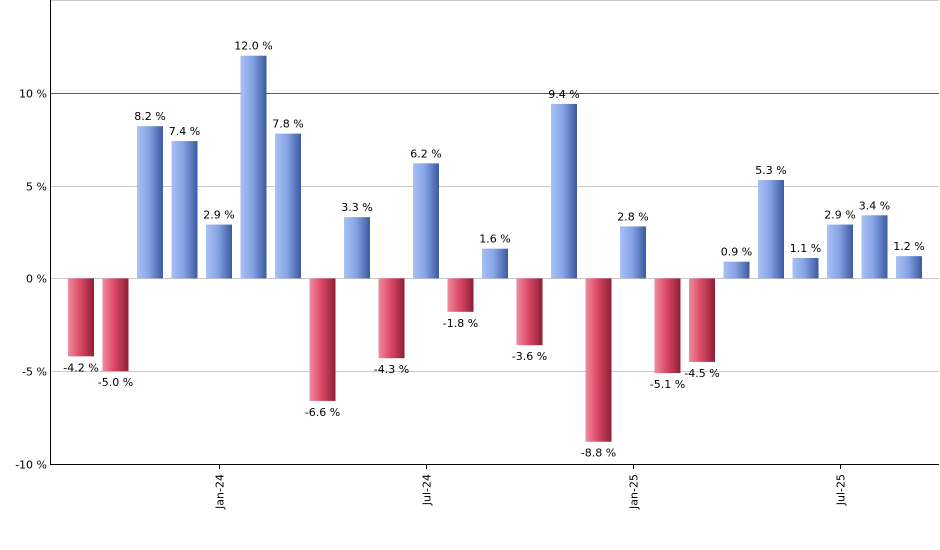  Describe the element at coordinates (220, 492) in the screenshot. I see `x-tick-label: Jan-24` at that location.